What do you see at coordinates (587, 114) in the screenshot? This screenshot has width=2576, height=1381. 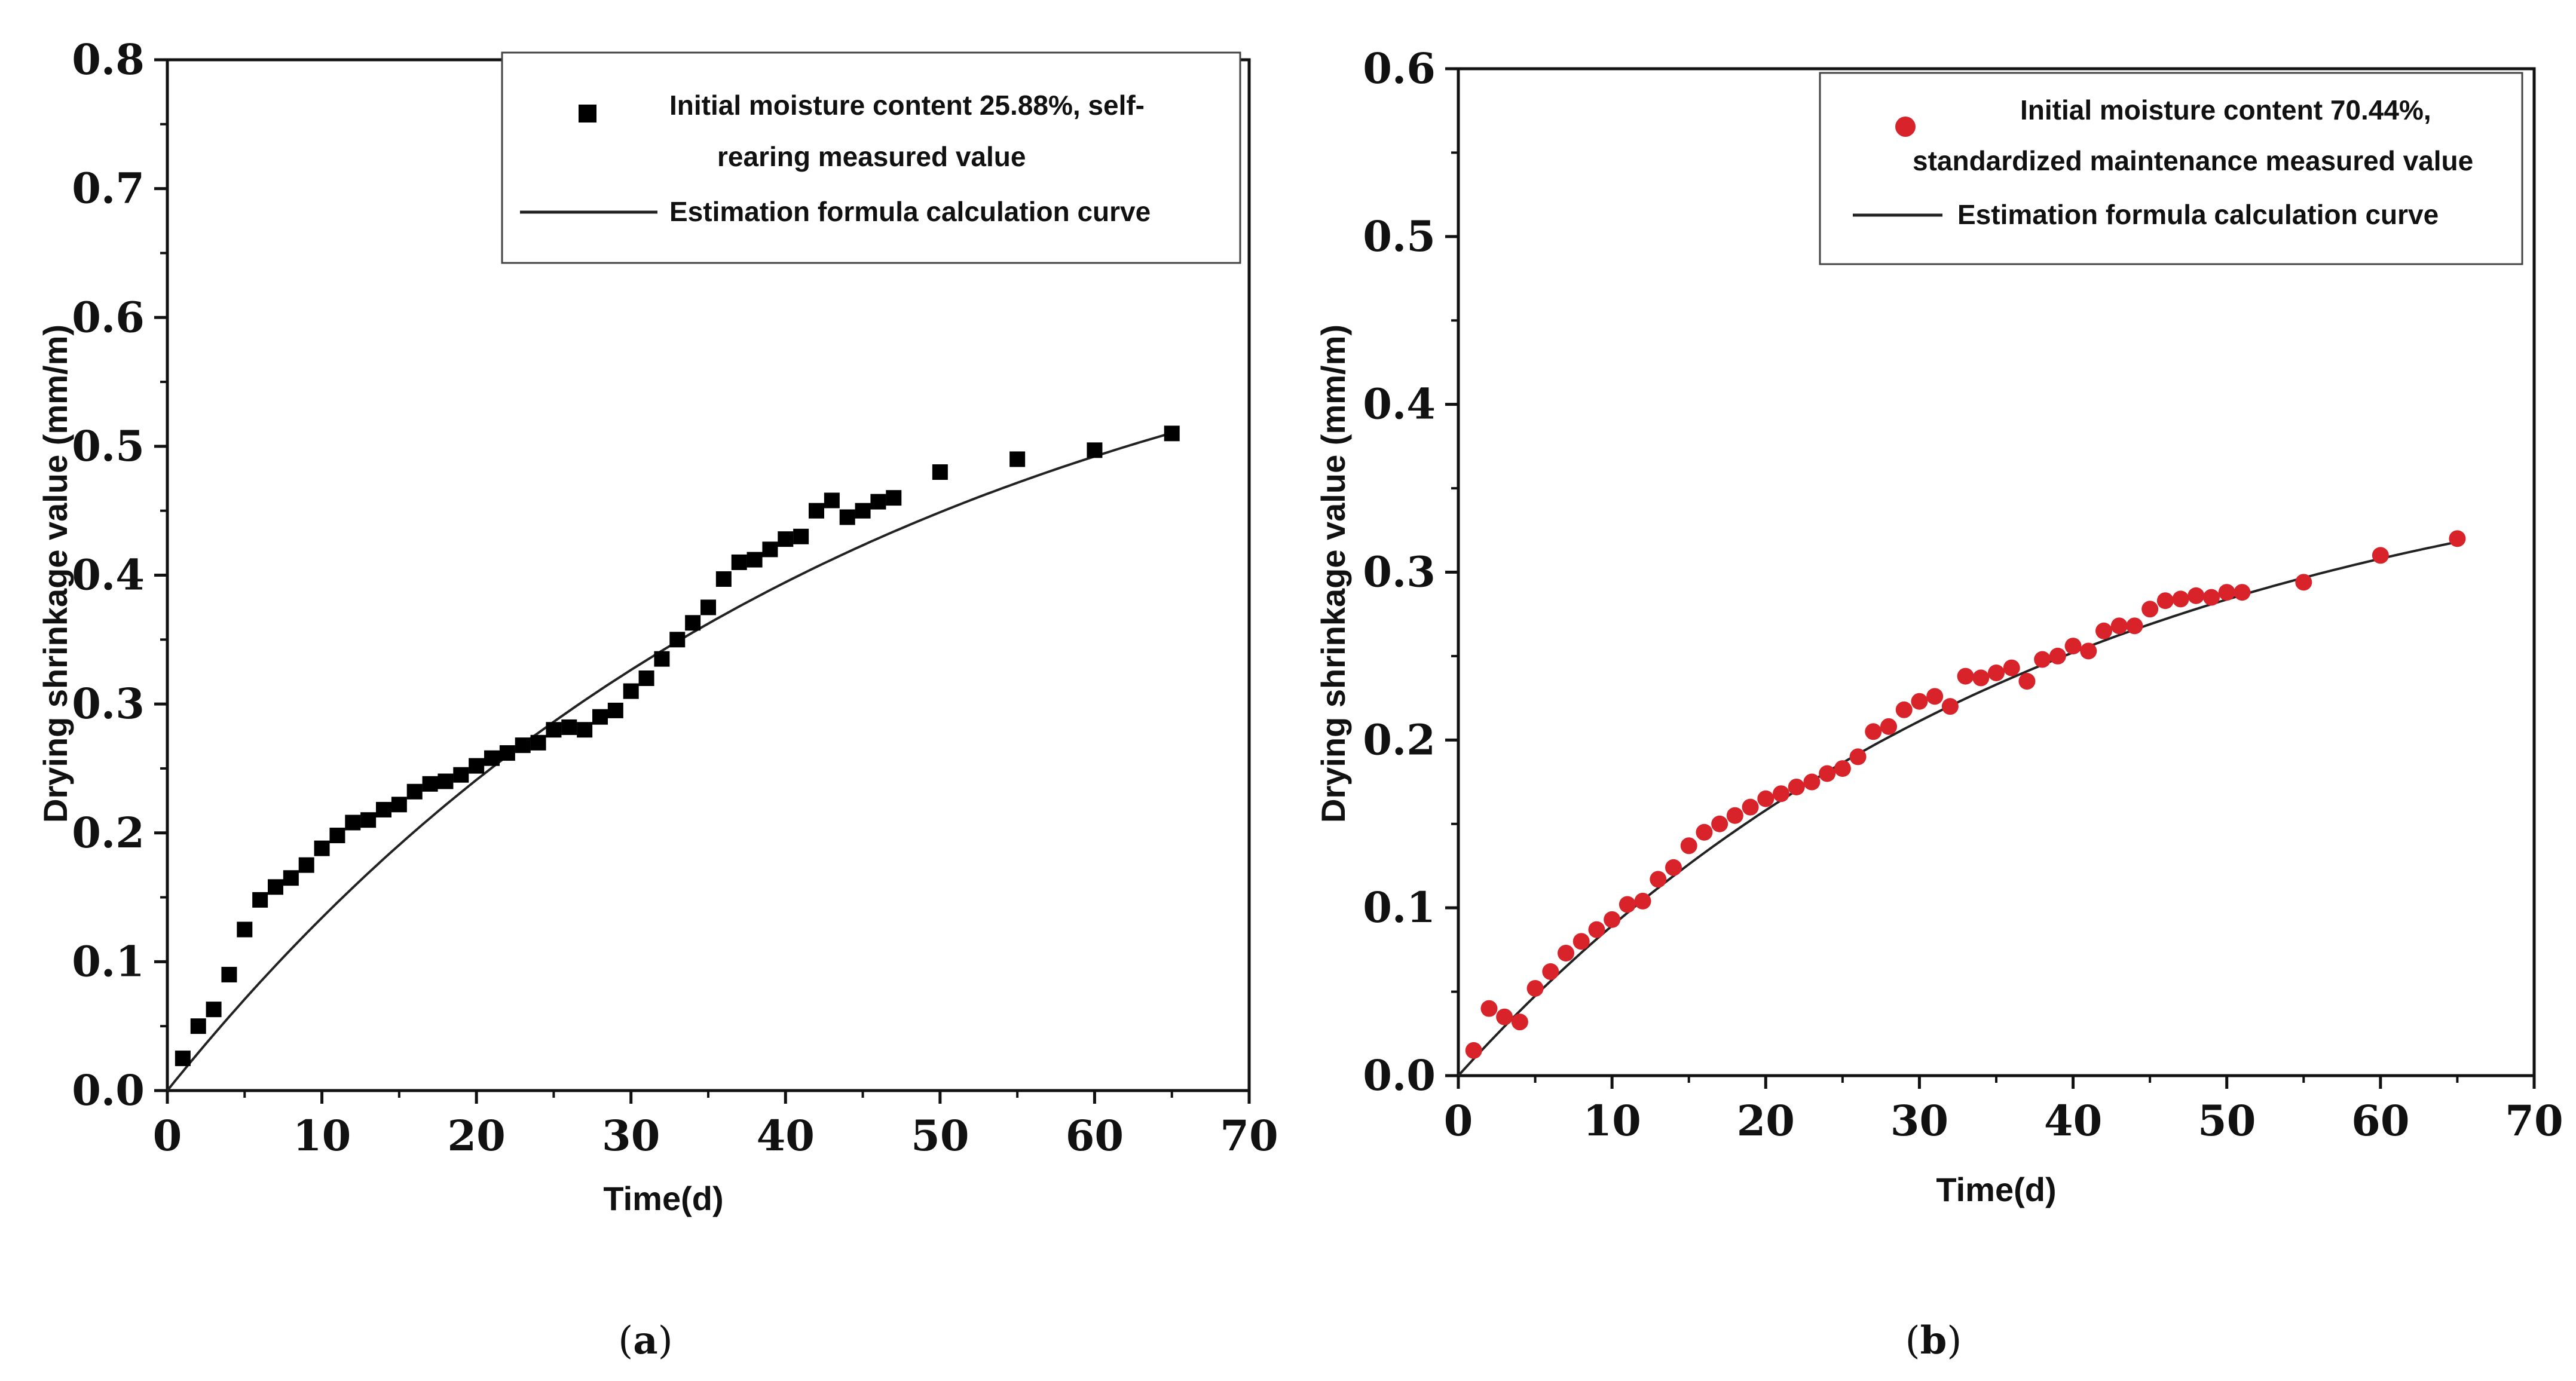 I see `legend-square-marker-a` at bounding box center [587, 114].